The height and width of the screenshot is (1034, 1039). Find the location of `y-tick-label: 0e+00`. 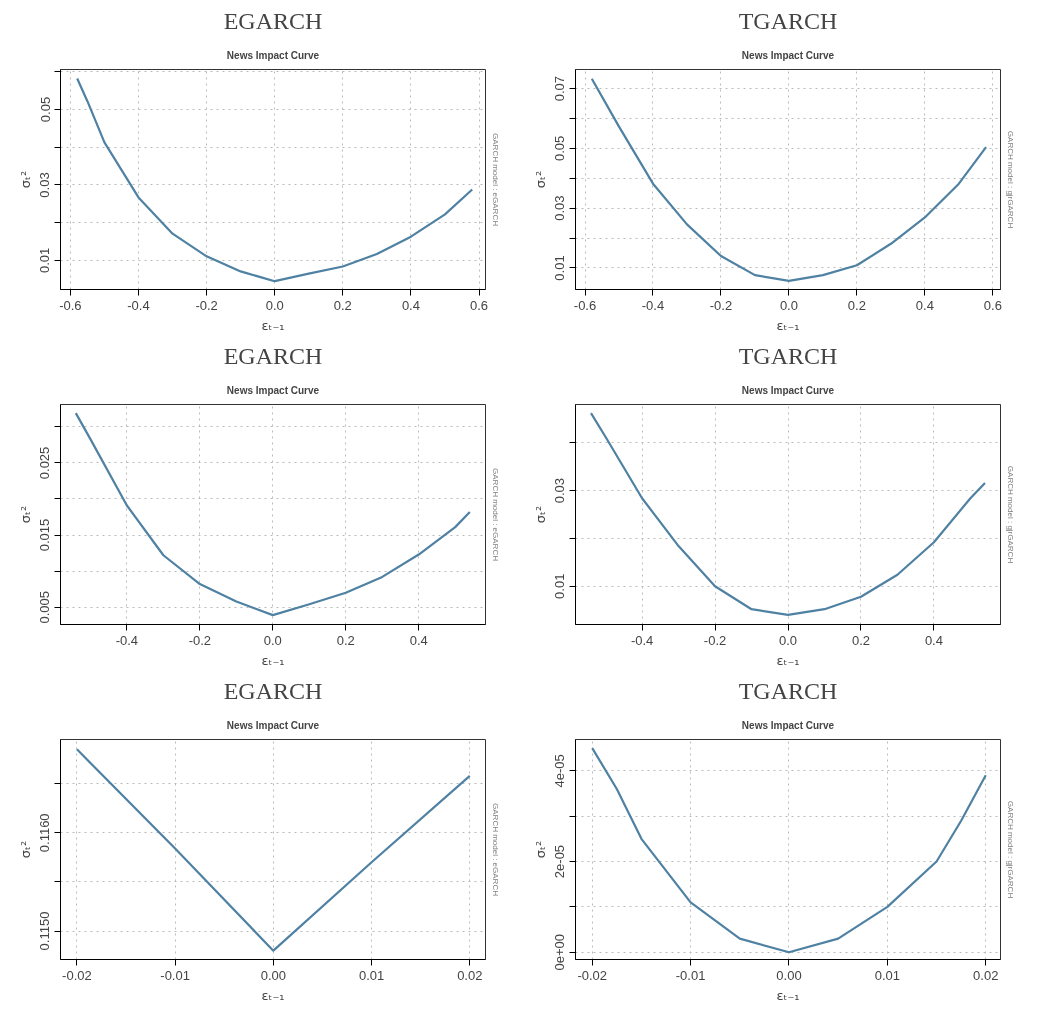

y-tick-label: 0e+00 is located at coordinates (560, 952).